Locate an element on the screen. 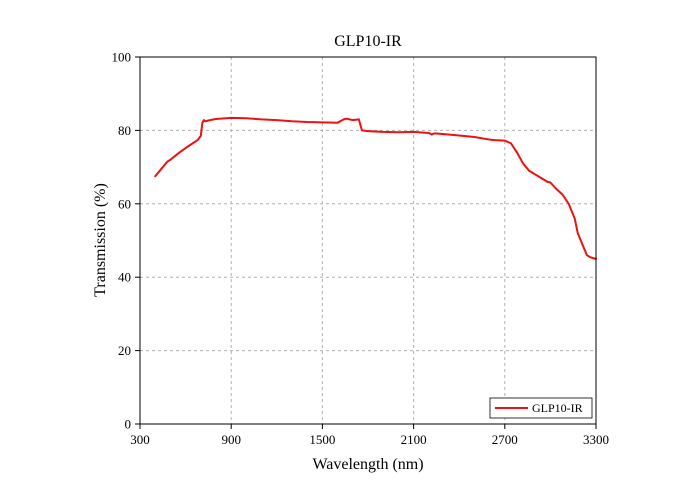 The width and height of the screenshot is (700, 498). x-tick-label: 2100 is located at coordinates (414, 439).